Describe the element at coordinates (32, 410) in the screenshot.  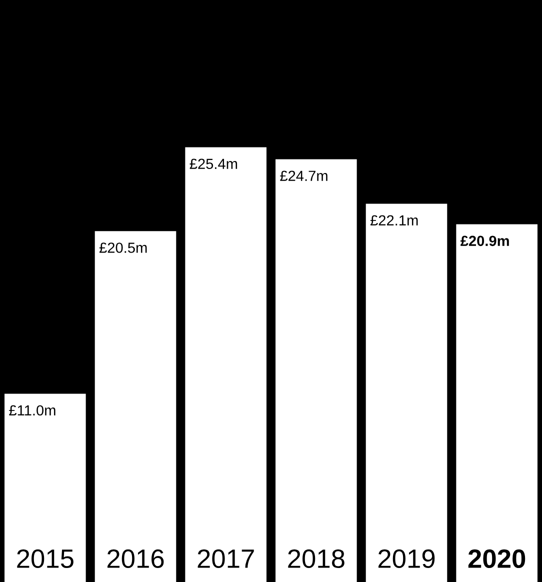
I see `data-label: £11.0m` at that location.